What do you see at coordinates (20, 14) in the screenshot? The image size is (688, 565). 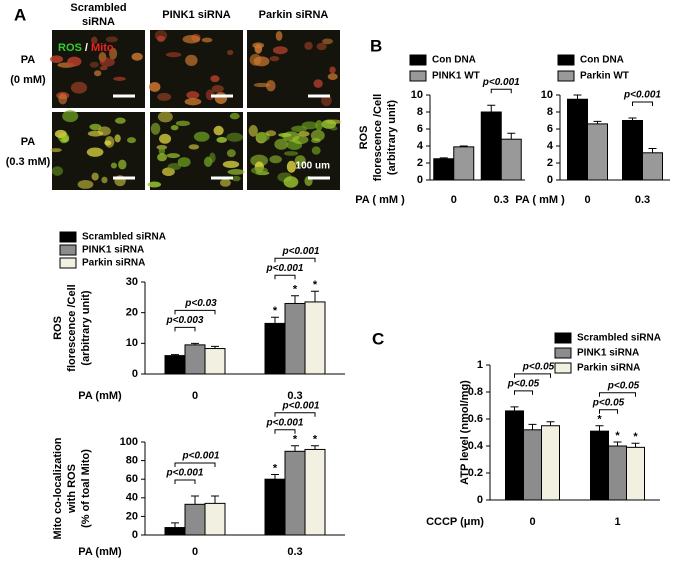 I see `panel-label: A` at bounding box center [20, 14].